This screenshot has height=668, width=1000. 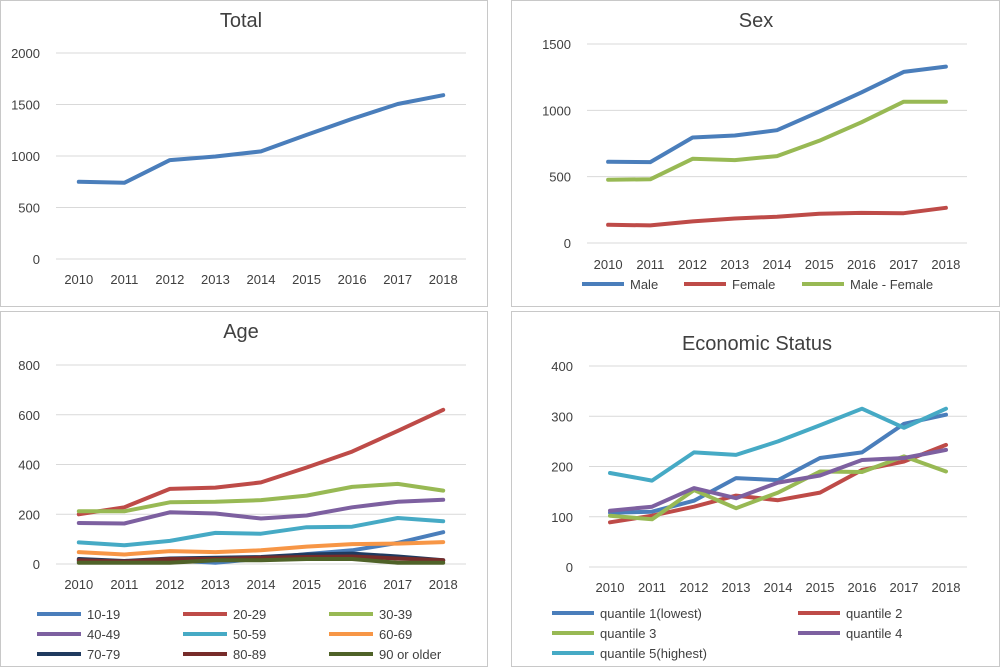 What do you see at coordinates (410, 654) in the screenshot?
I see `legend-label: 90 or older` at bounding box center [410, 654].